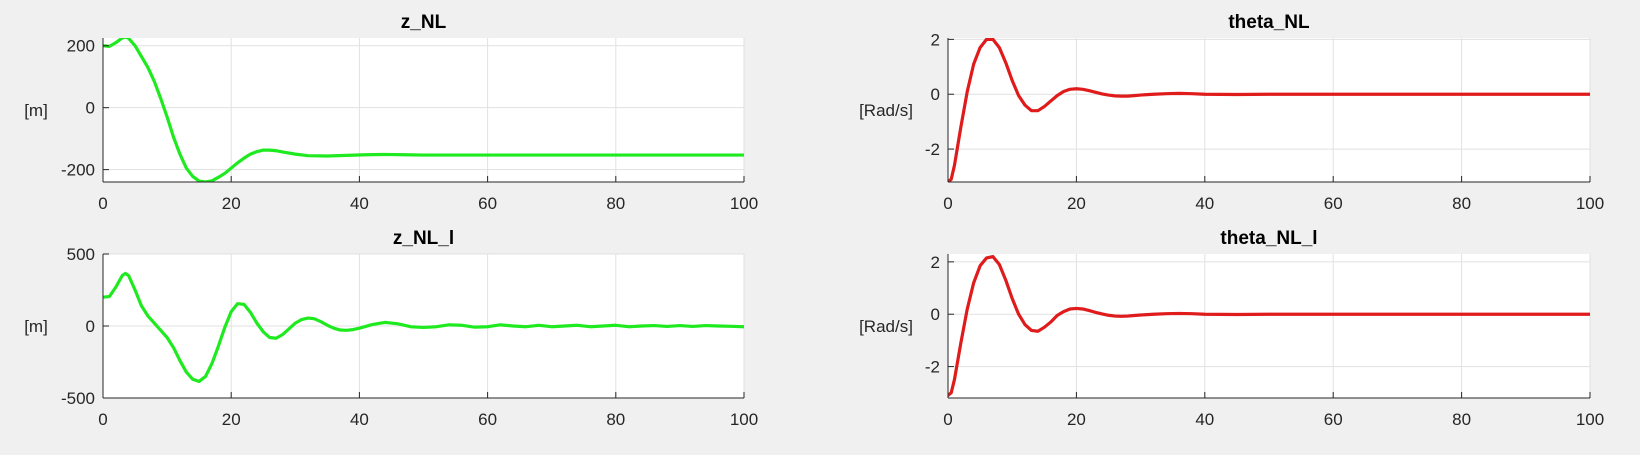 The image size is (1640, 455). I want to click on y-tick-label: -200, so click(78, 170).